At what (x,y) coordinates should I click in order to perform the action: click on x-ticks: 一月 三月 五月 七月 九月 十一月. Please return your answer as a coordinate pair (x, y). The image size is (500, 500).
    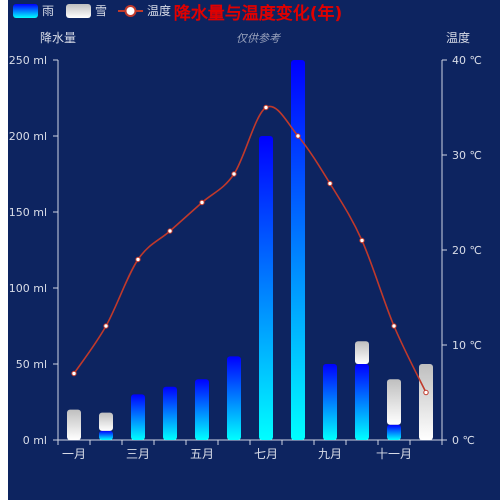
    Looking at the image, I should click on (250, 450).